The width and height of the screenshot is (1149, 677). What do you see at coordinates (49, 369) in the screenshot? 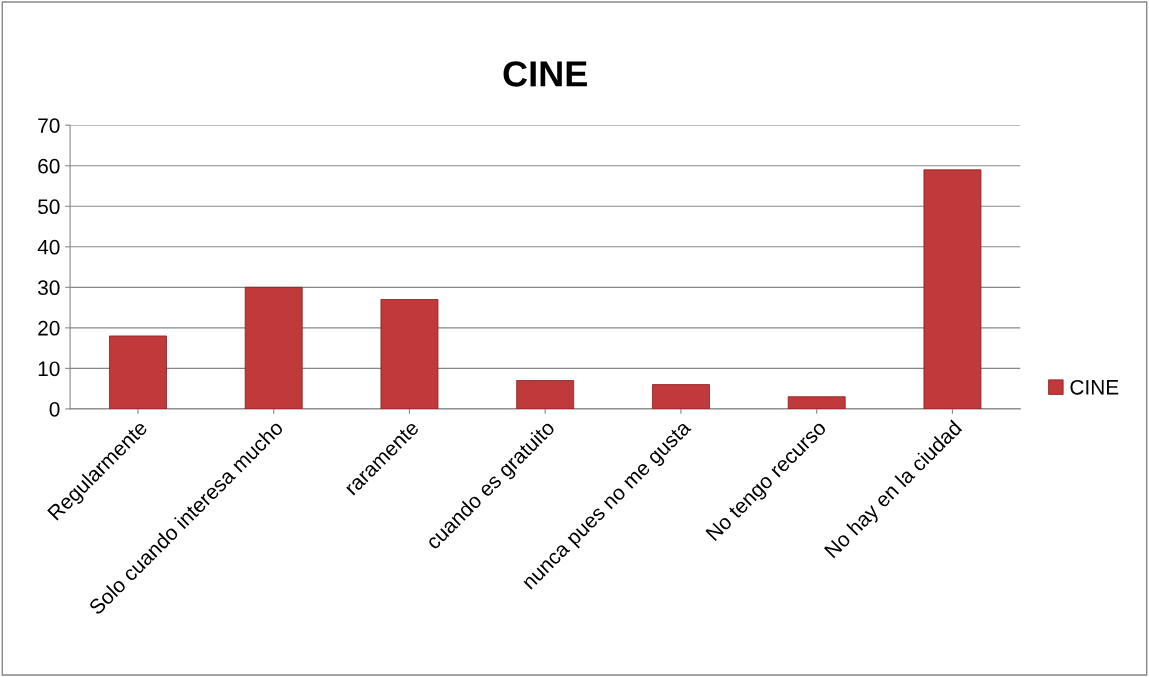
I see `y-tick-label: 10` at bounding box center [49, 369].